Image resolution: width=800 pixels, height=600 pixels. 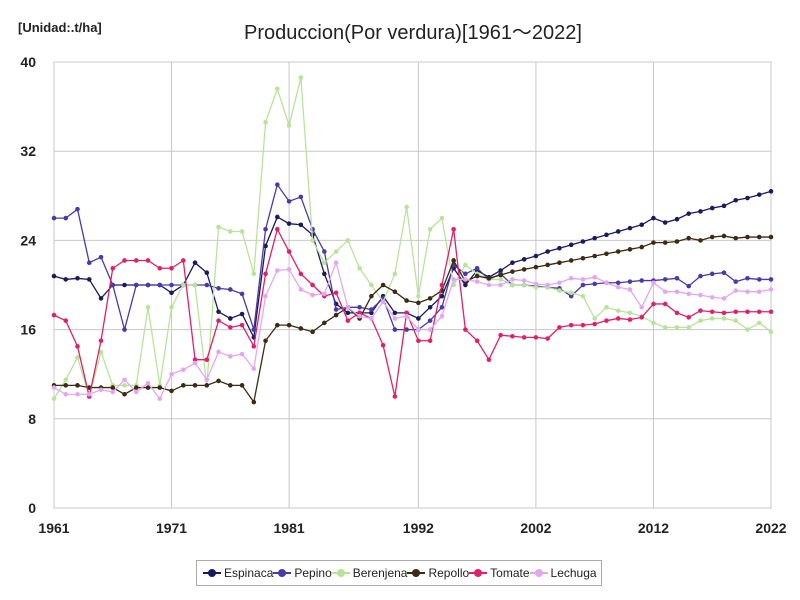 What do you see at coordinates (416, 573) in the screenshot?
I see `legend-swatch` at bounding box center [416, 573].